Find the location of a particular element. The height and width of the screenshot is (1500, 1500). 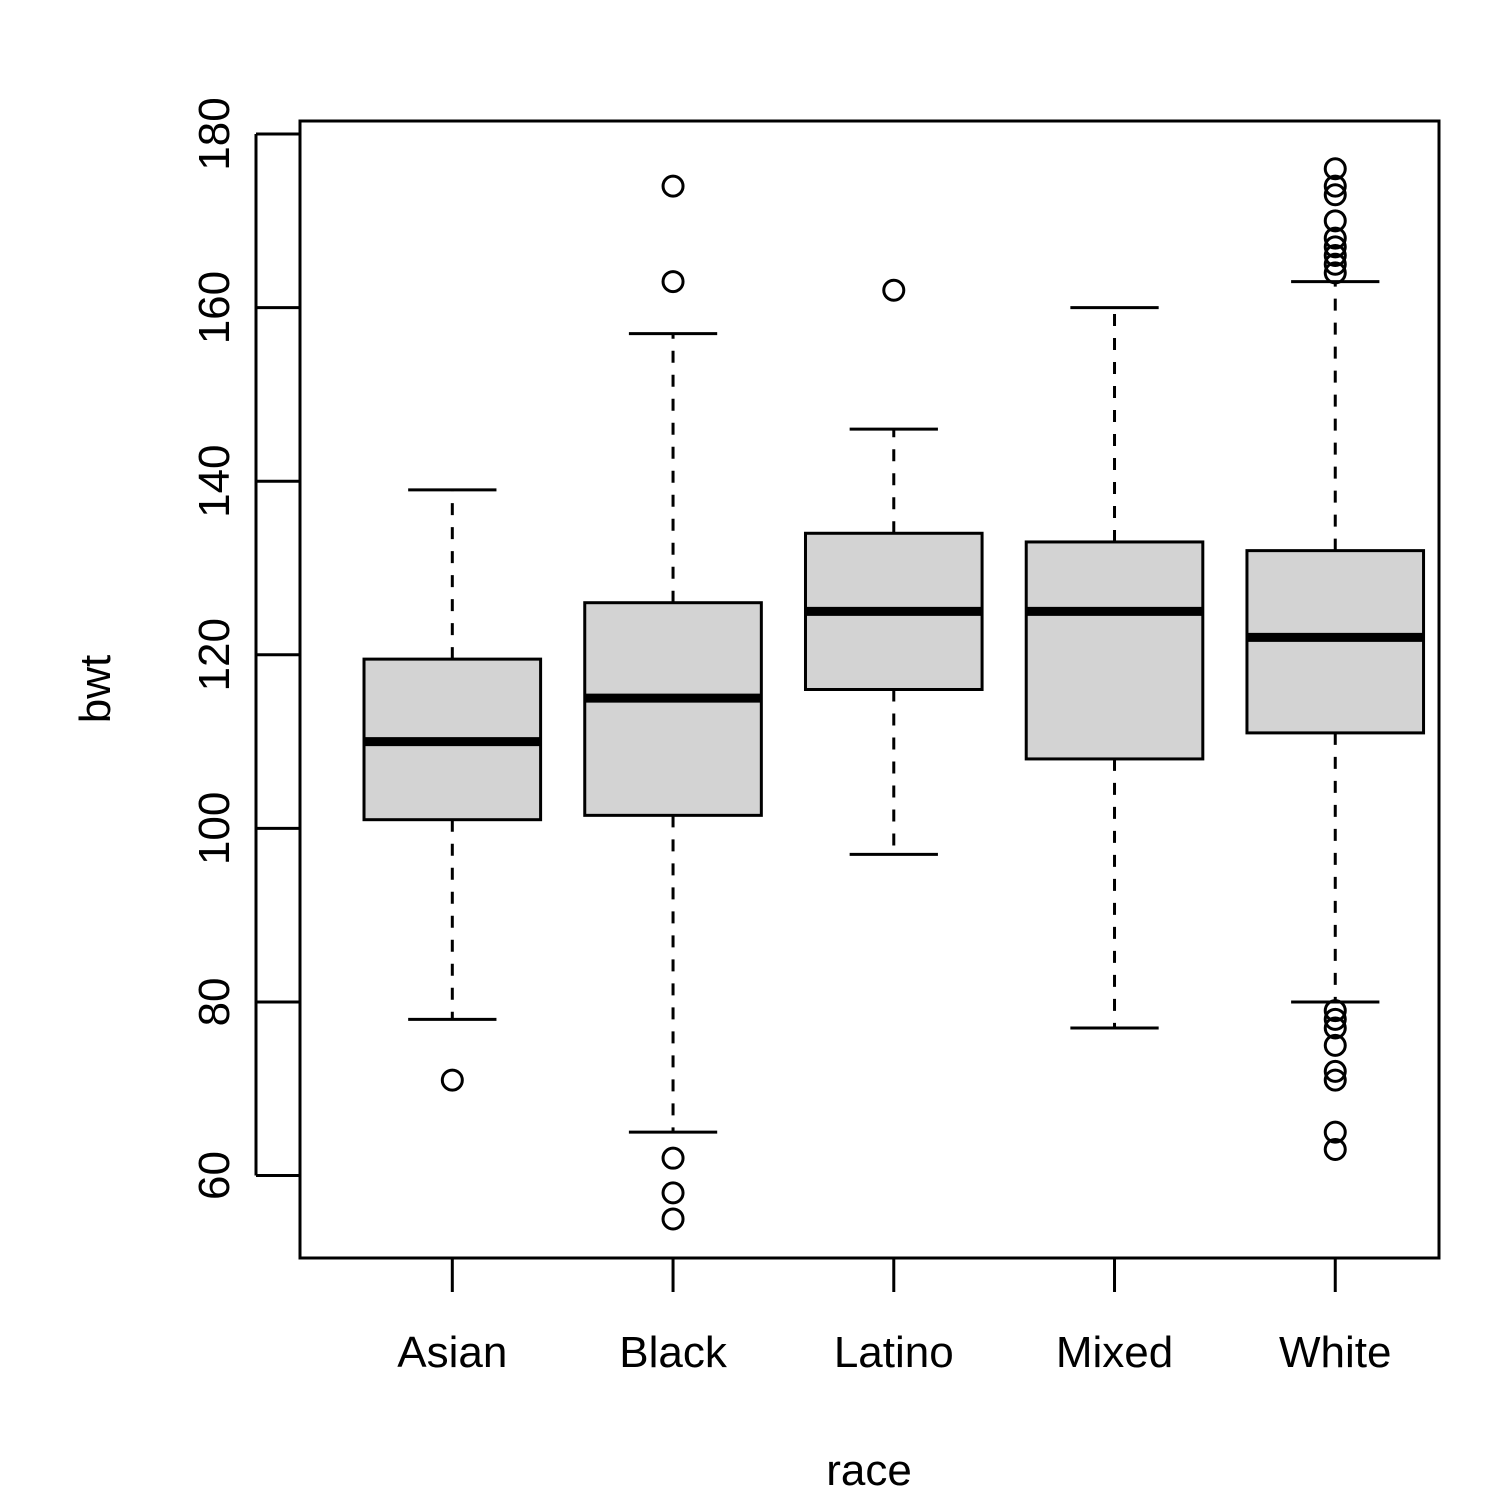

x-axis-title: race is located at coordinates (869, 1470).